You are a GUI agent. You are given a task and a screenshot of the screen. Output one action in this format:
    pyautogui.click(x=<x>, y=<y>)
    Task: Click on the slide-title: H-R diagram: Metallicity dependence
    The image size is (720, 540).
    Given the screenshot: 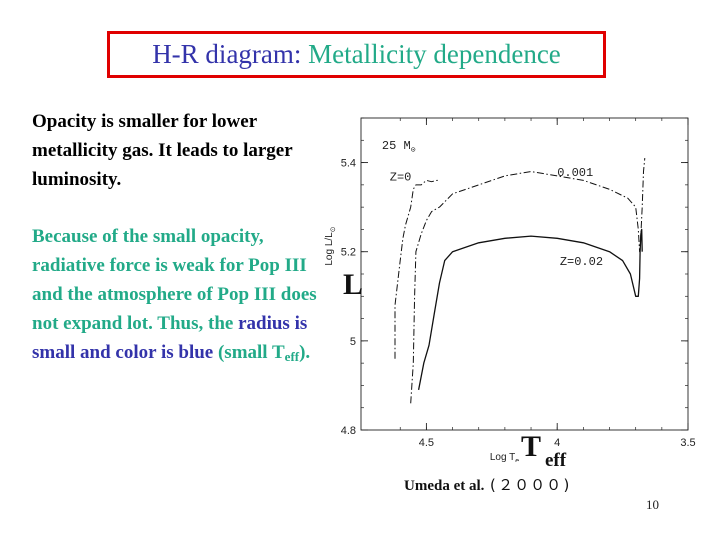 What is the action you would take?
    pyautogui.click(x=356, y=54)
    